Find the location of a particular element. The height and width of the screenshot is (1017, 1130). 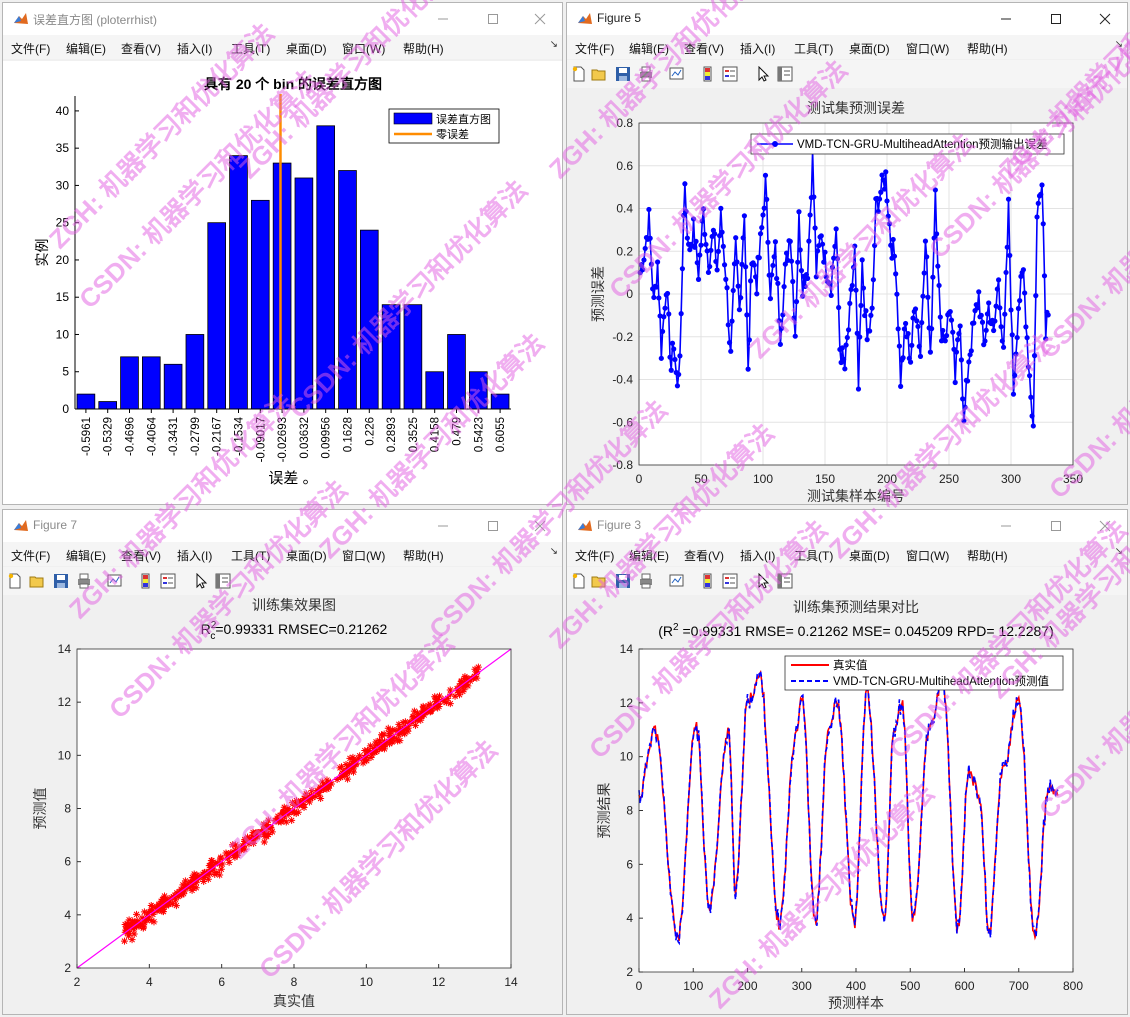

y-axis-label: 预测值 is located at coordinates (40, 809).